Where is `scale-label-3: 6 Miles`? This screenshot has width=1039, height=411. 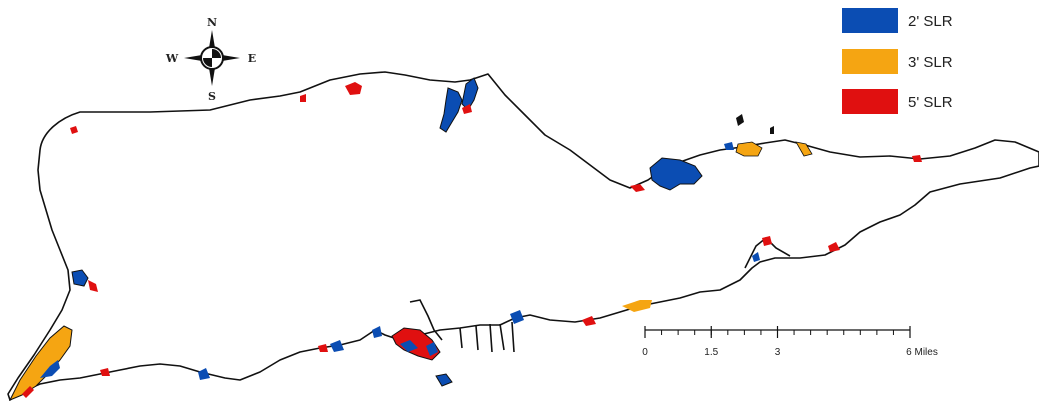
scale-label-3: 6 Miles is located at coordinates (922, 352).